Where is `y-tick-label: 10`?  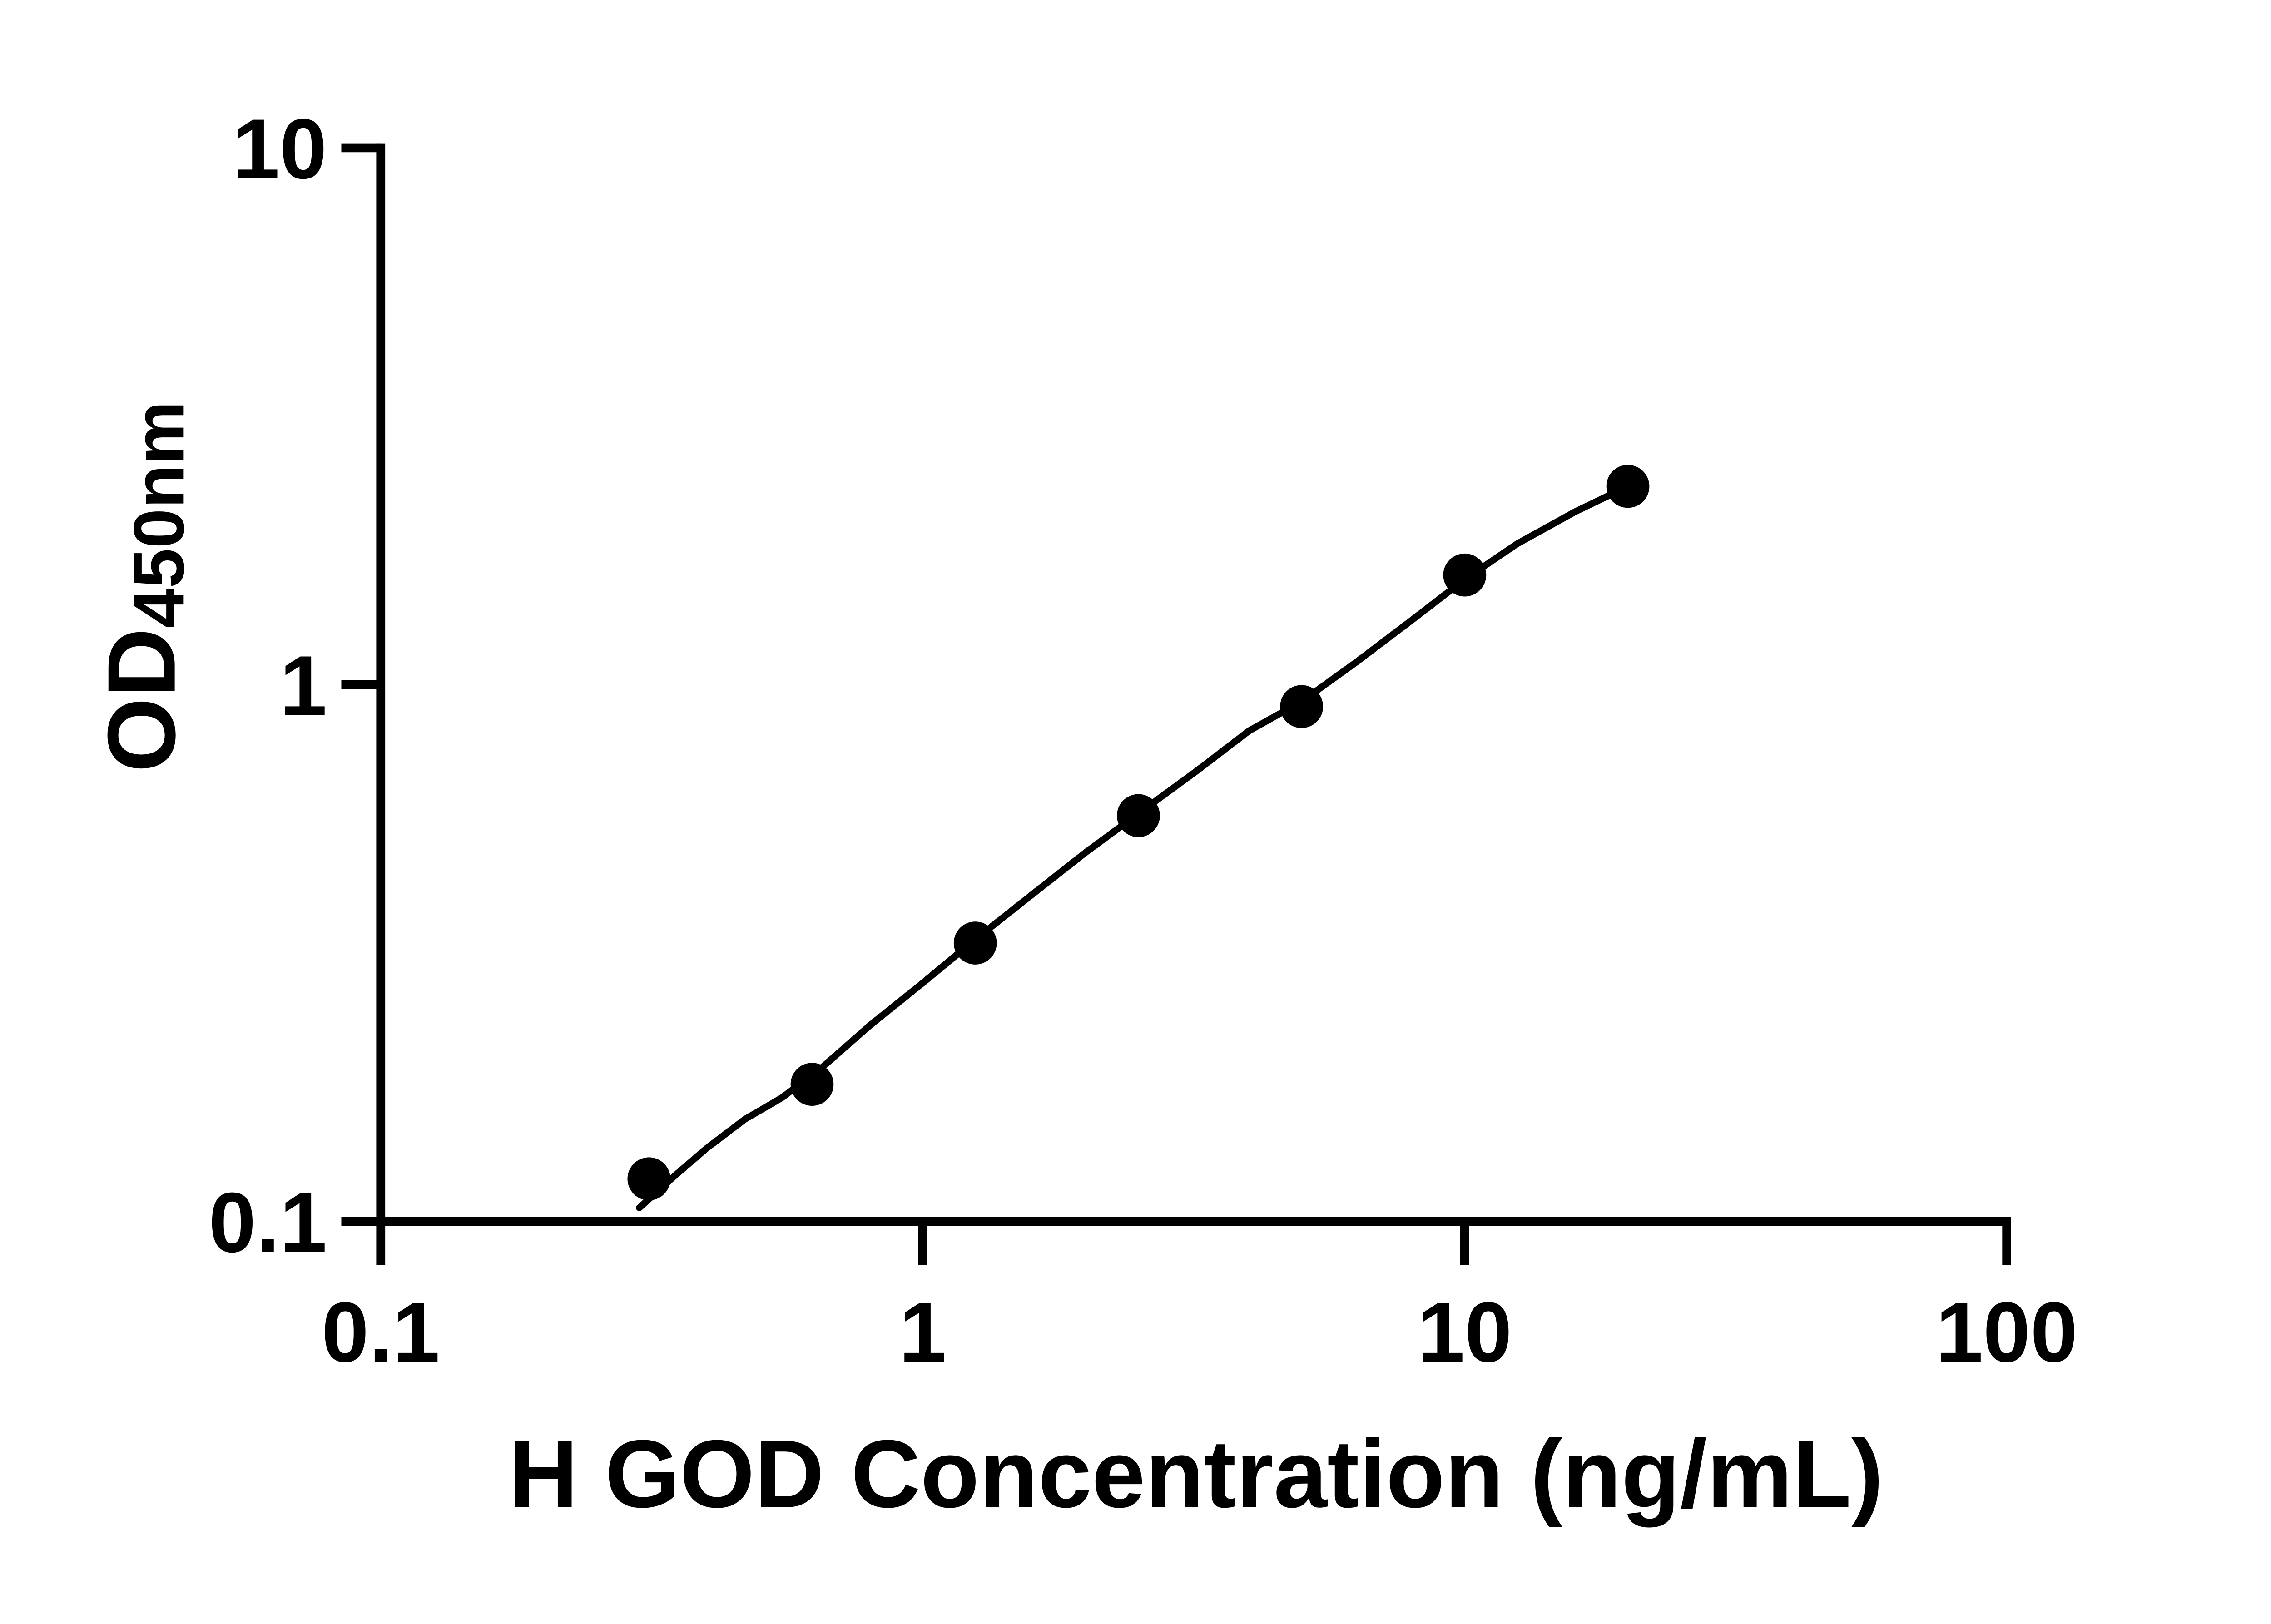
y-tick-label: 10 is located at coordinates (280, 149).